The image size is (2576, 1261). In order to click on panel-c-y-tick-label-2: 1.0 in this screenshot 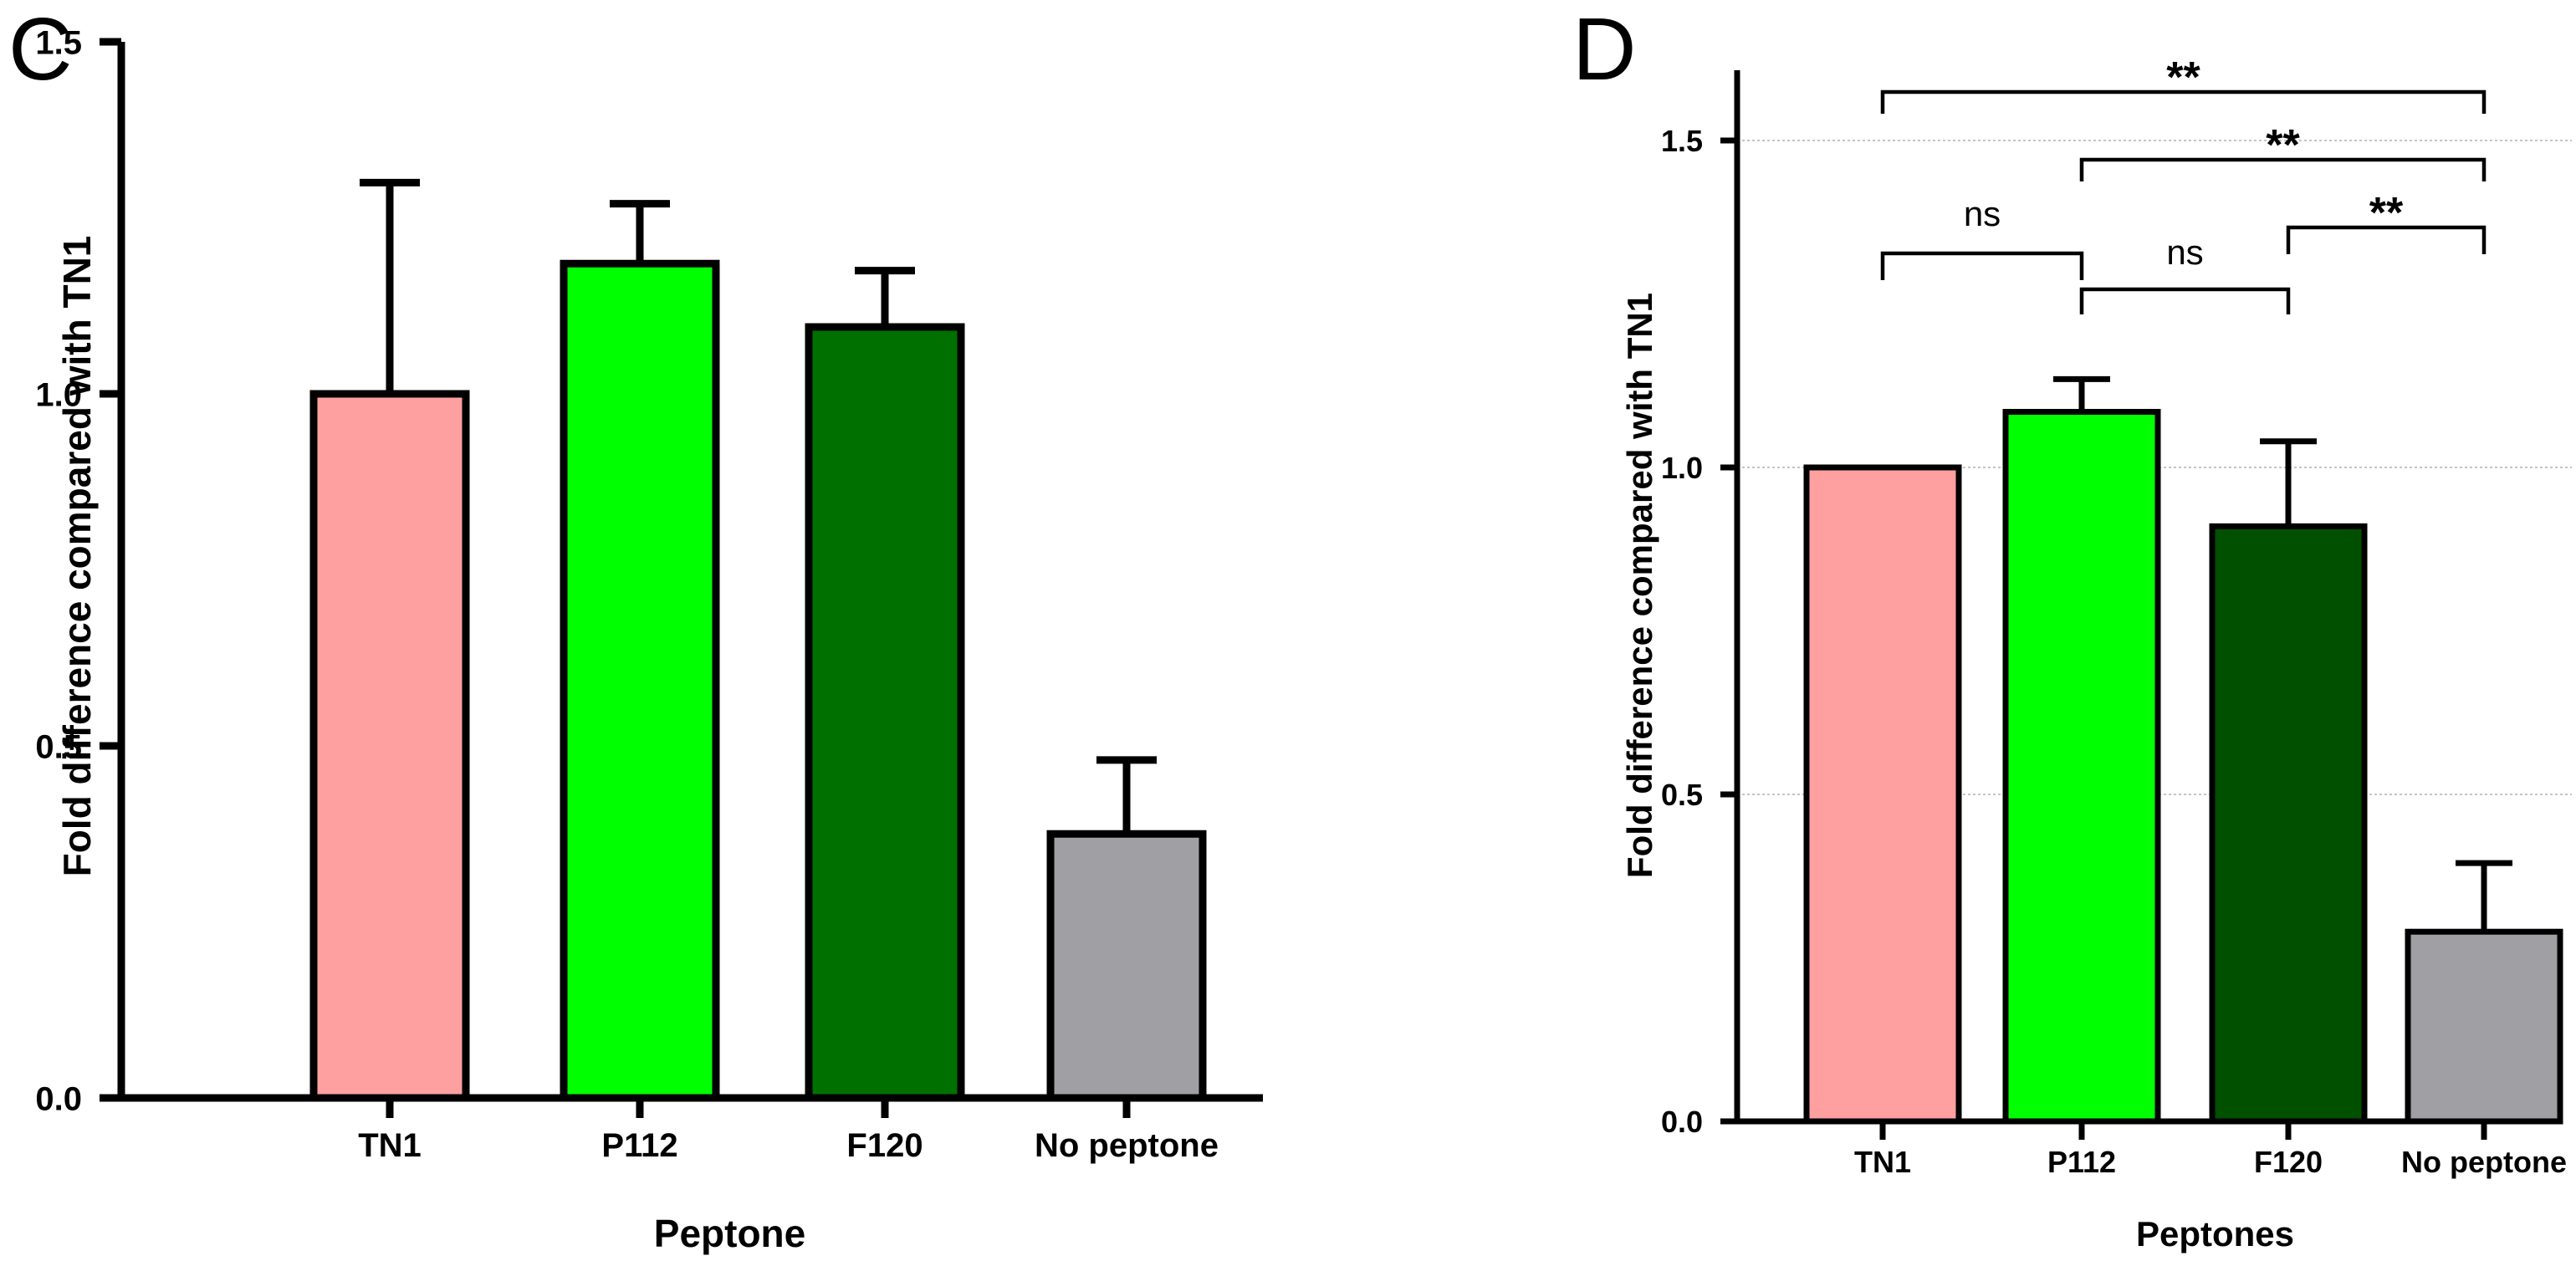, I will do `click(58, 394)`.